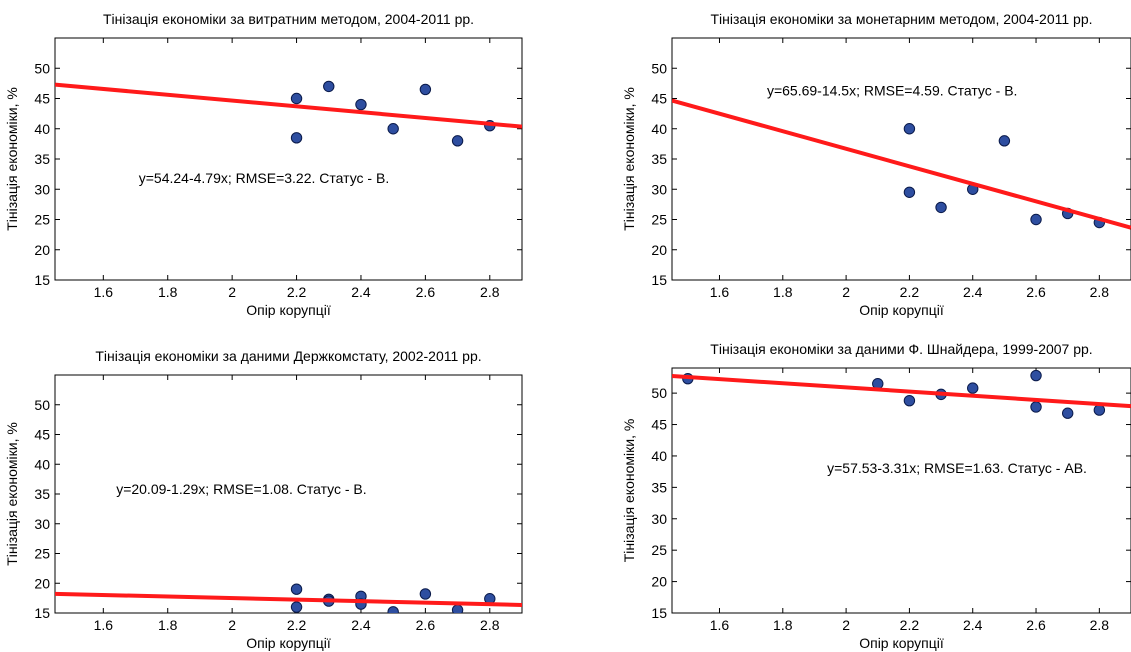  I want to click on regression-annotation: y=20.09-1.29x; RMSE=1.08. Статус - В., so click(241, 489).